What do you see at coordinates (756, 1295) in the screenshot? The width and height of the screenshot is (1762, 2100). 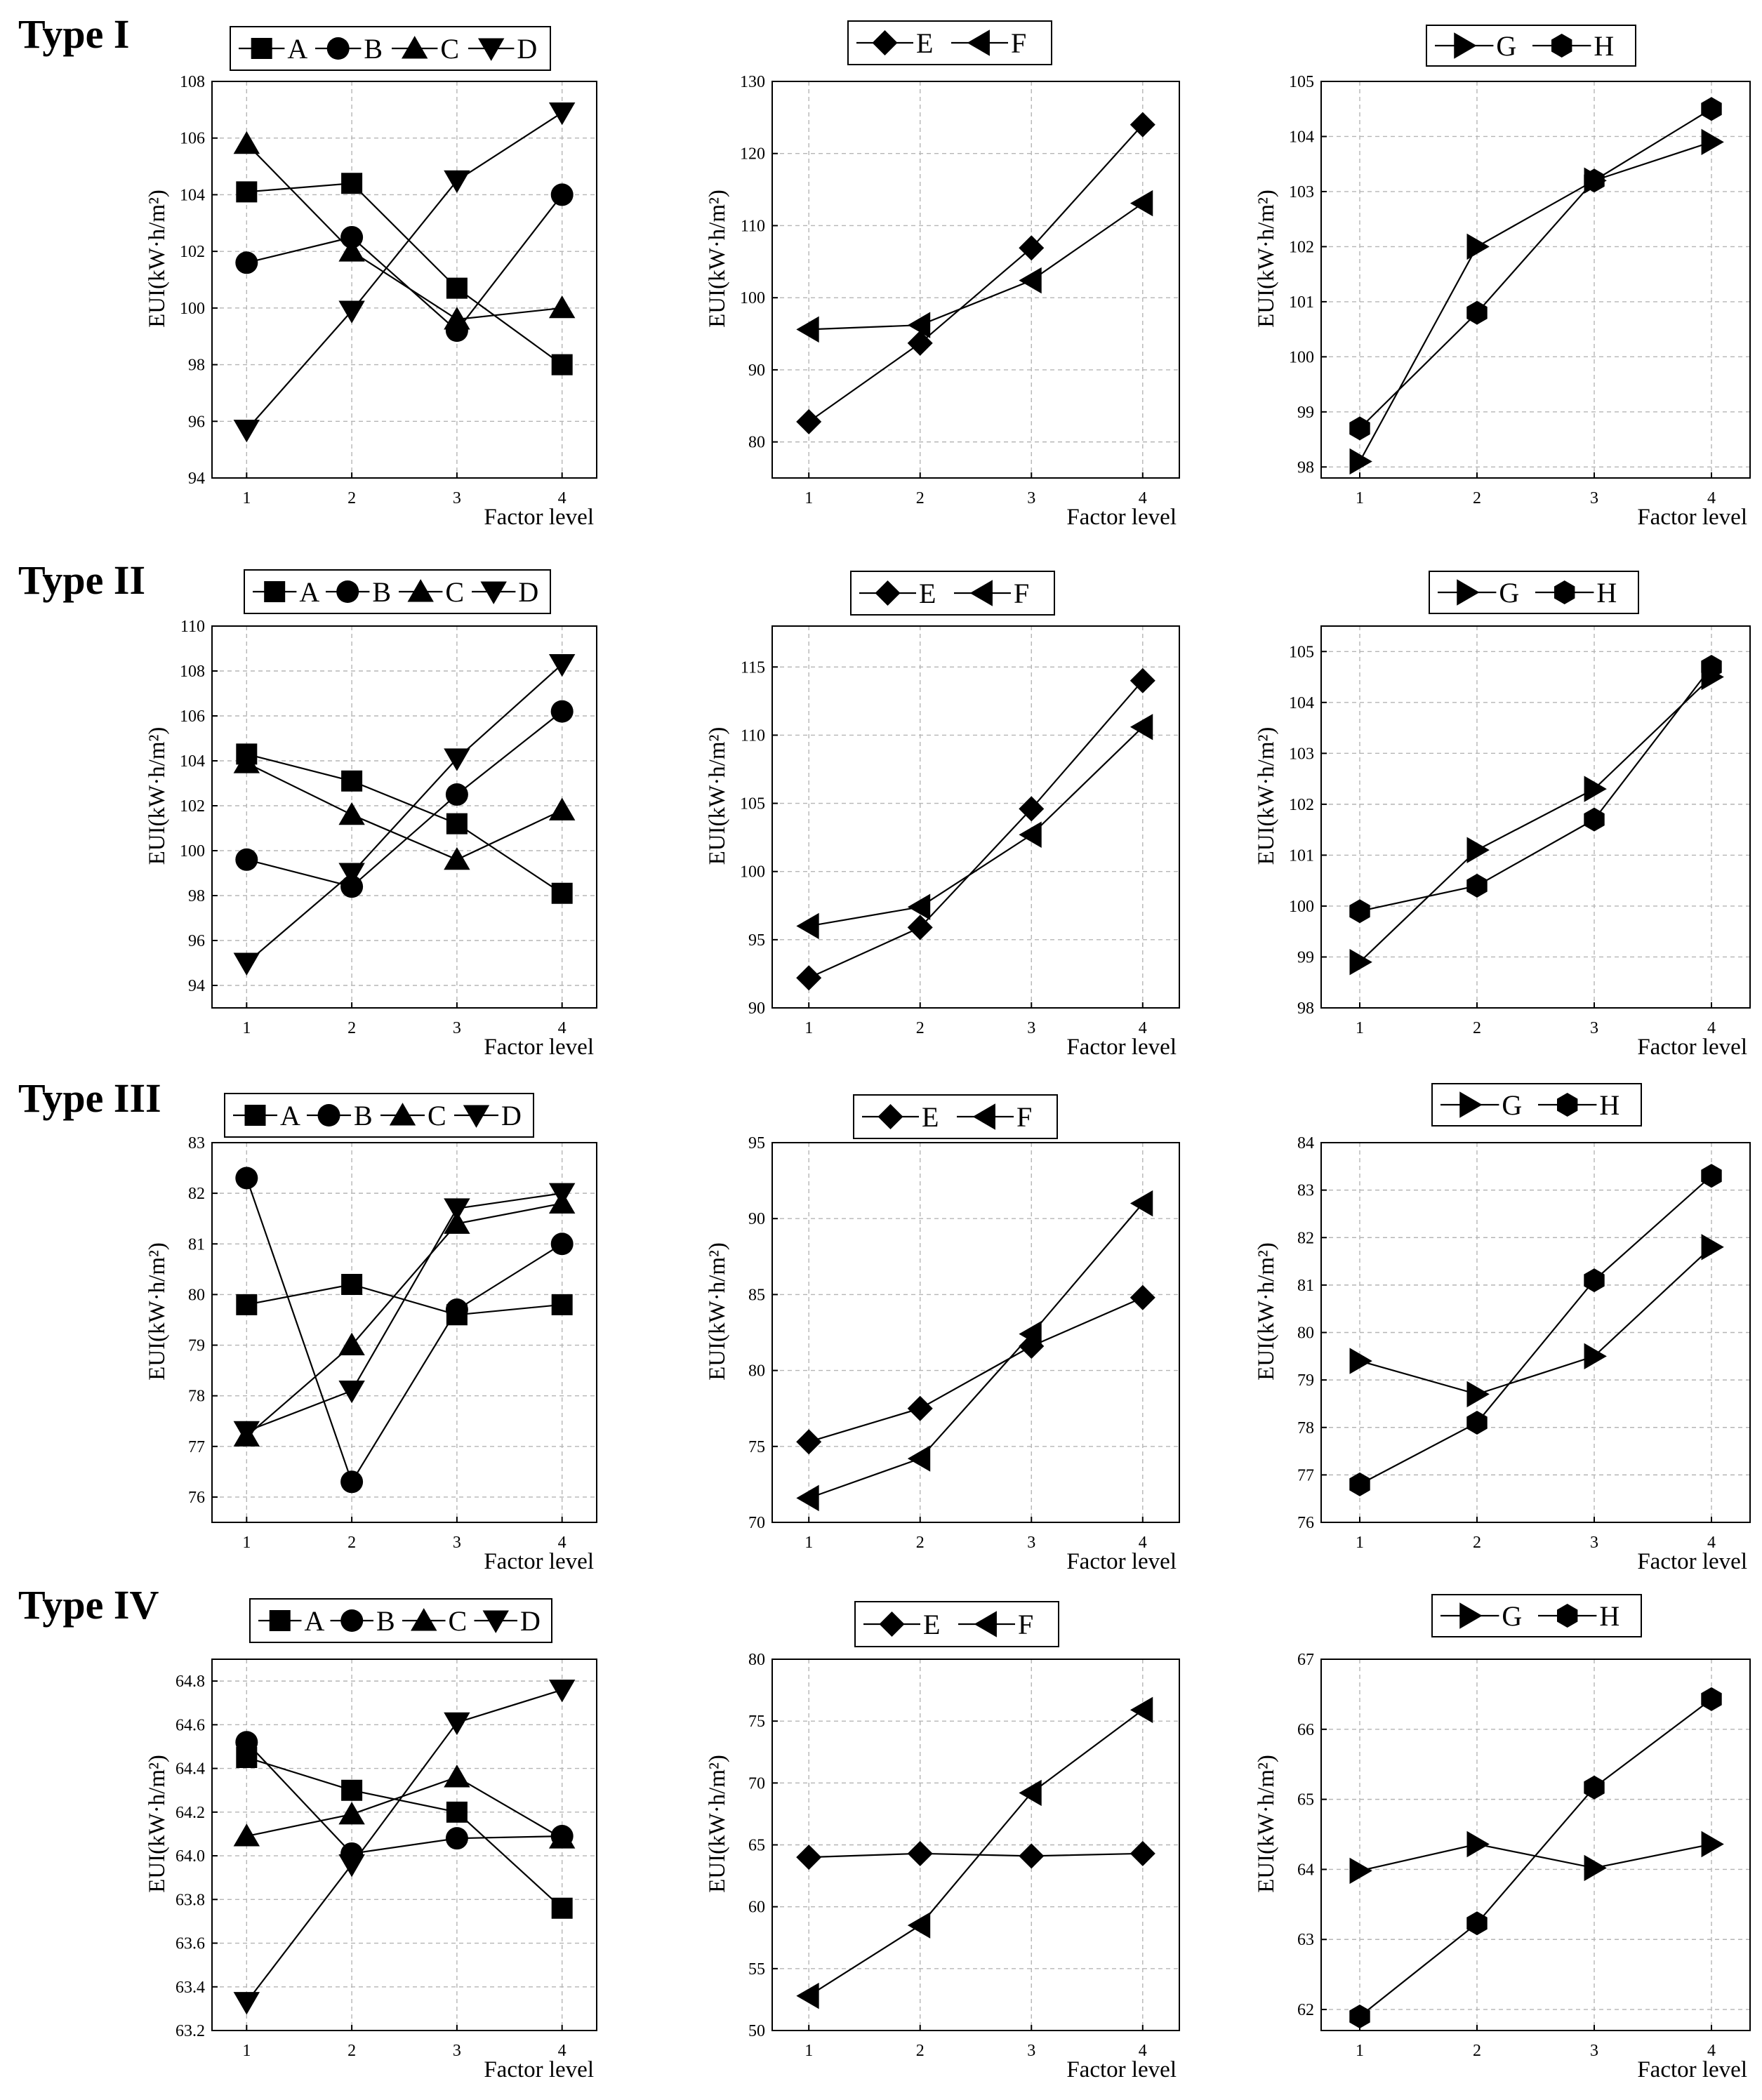 I see `y-tick-label: 85` at bounding box center [756, 1295].